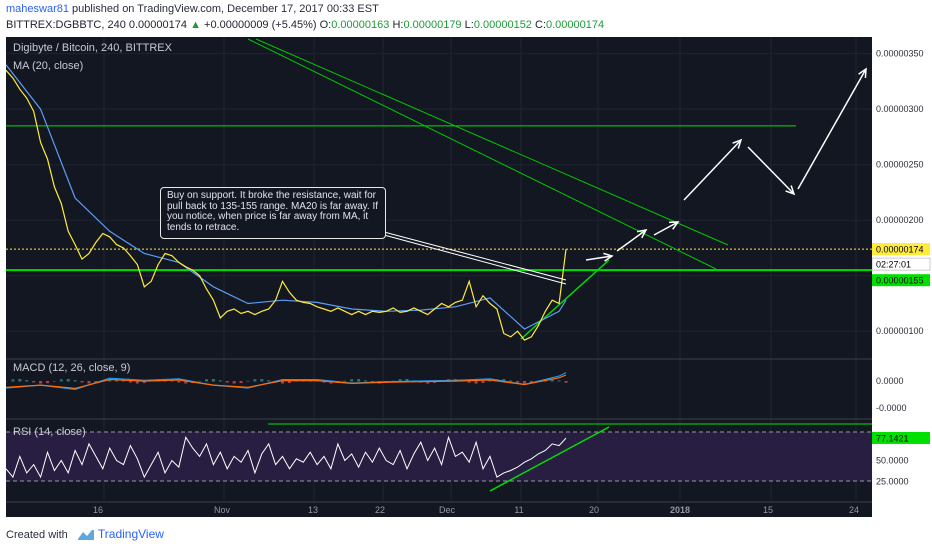  Describe the element at coordinates (92, 48) in the screenshot. I see `price-panel-title: Digibyte / Bitcoin, 240, BITTREX` at that location.